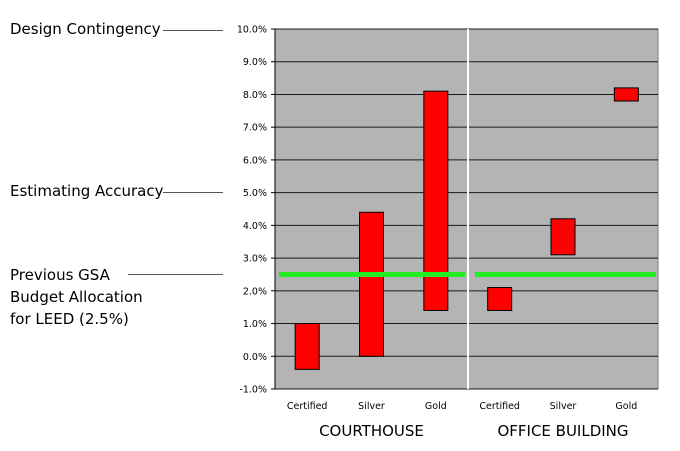 The height and width of the screenshot is (451, 680). I want to click on y-tick-label: 7.0%, so click(255, 128).